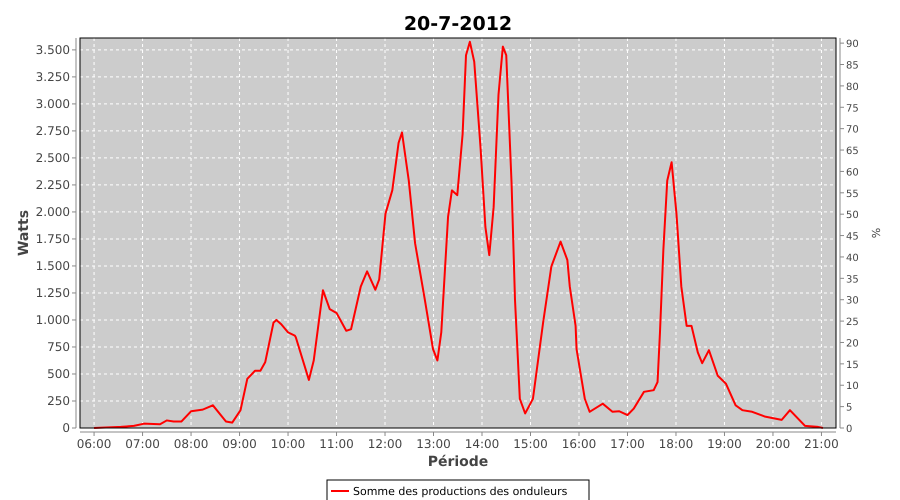  What do you see at coordinates (191, 444) in the screenshot?
I see `x-tick-label: 08:00` at bounding box center [191, 444].